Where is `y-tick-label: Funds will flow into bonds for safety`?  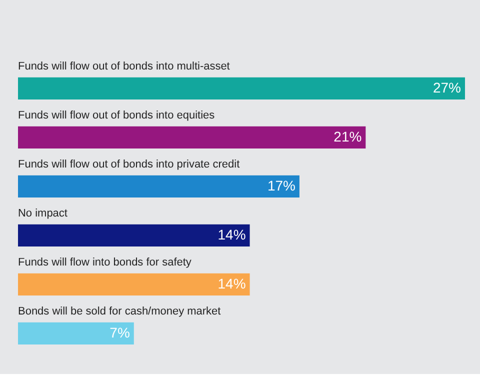
y-tick-label: Funds will flow into bonds for safety is located at coordinates (105, 262).